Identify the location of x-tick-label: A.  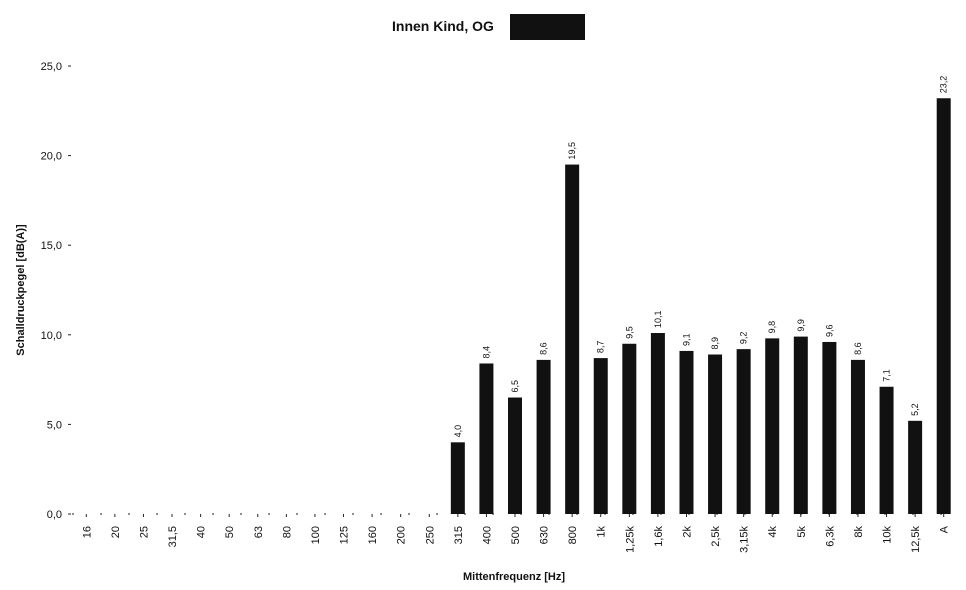
(945, 529).